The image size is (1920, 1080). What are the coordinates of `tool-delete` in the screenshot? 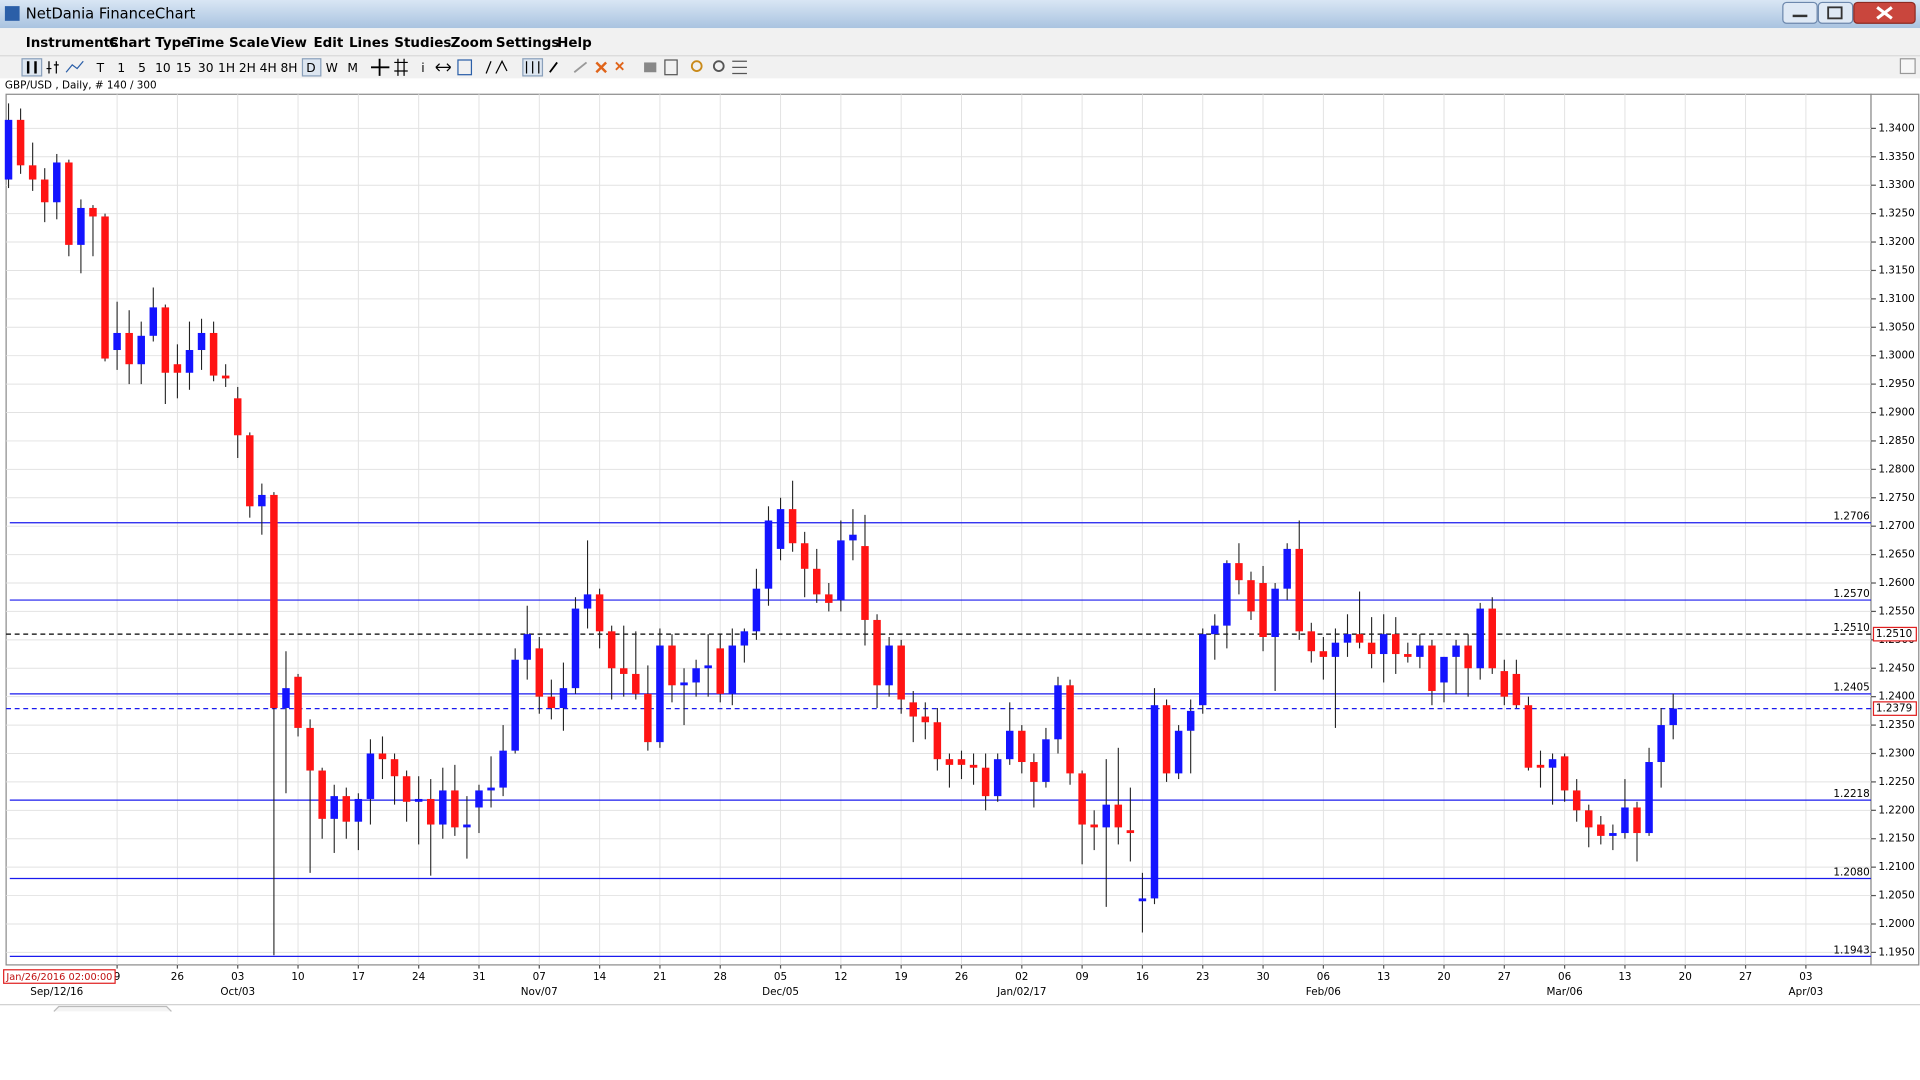 It's located at (601, 67).